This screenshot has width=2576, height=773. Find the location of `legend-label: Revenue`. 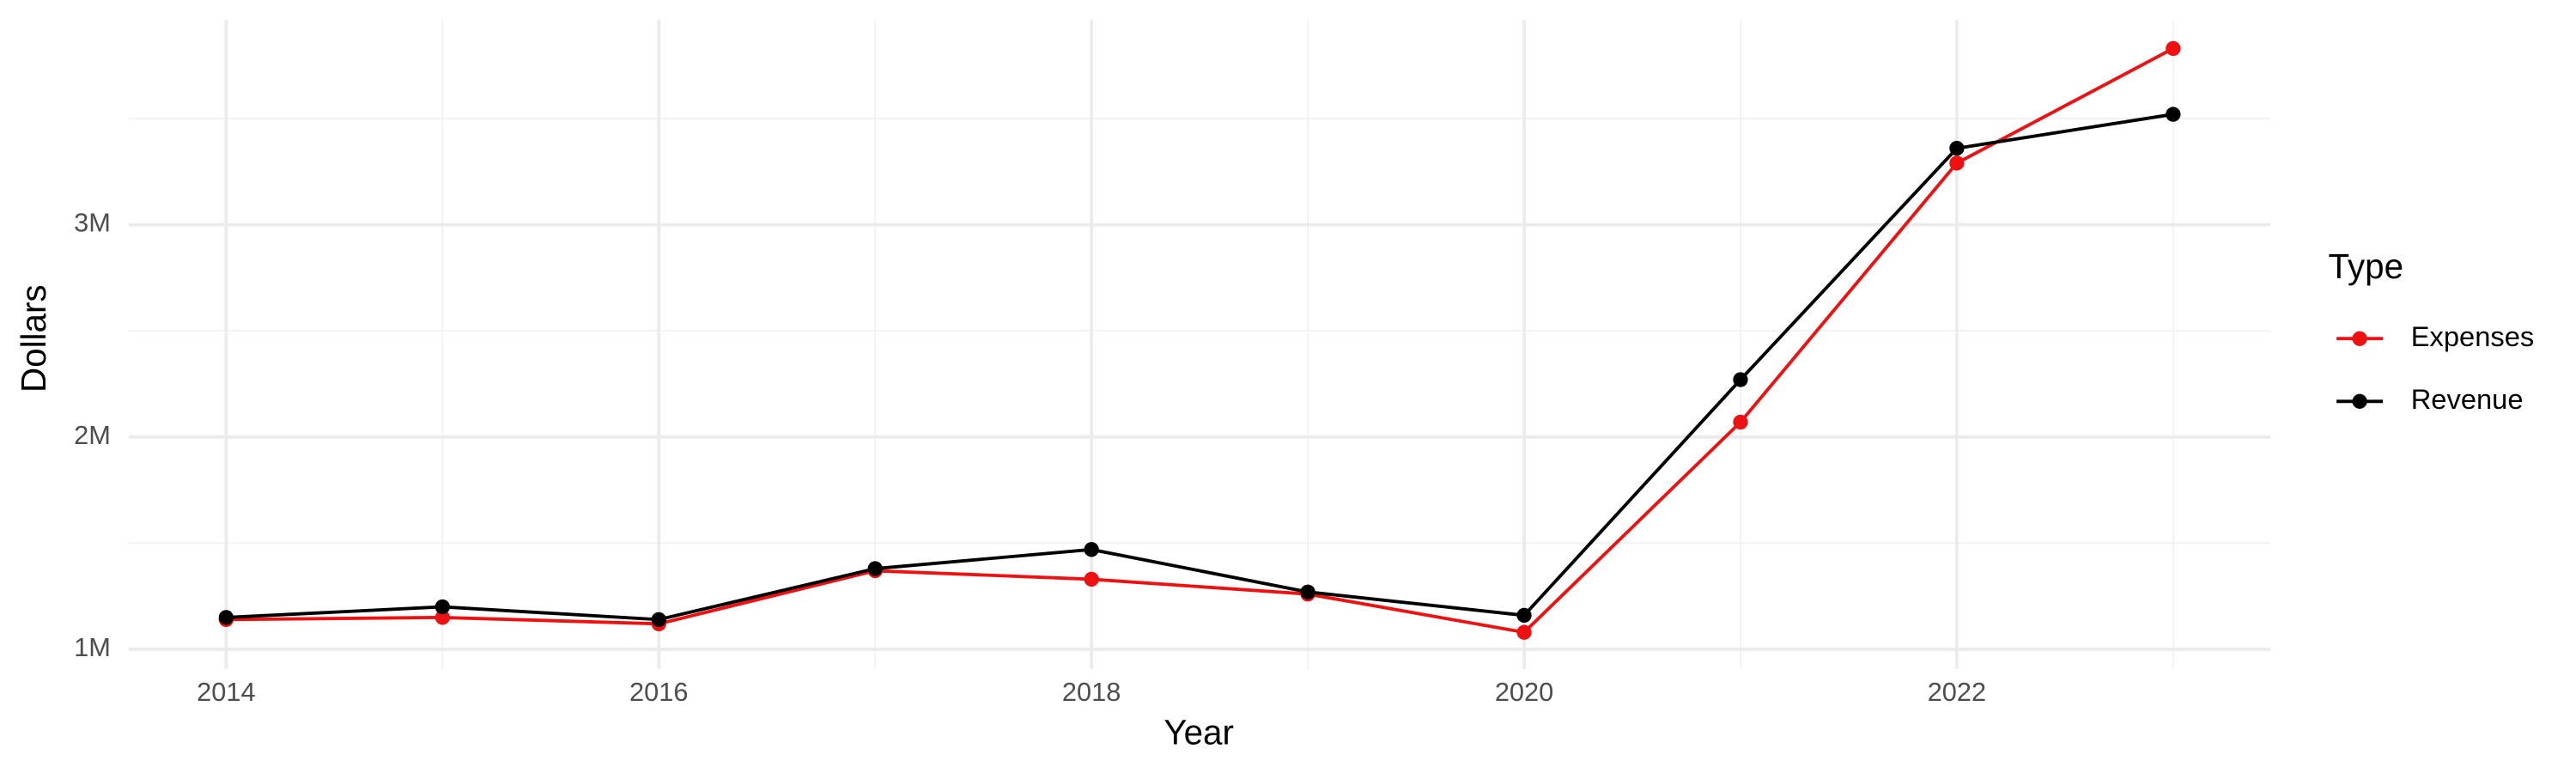

legend-label: Revenue is located at coordinates (2467, 399).